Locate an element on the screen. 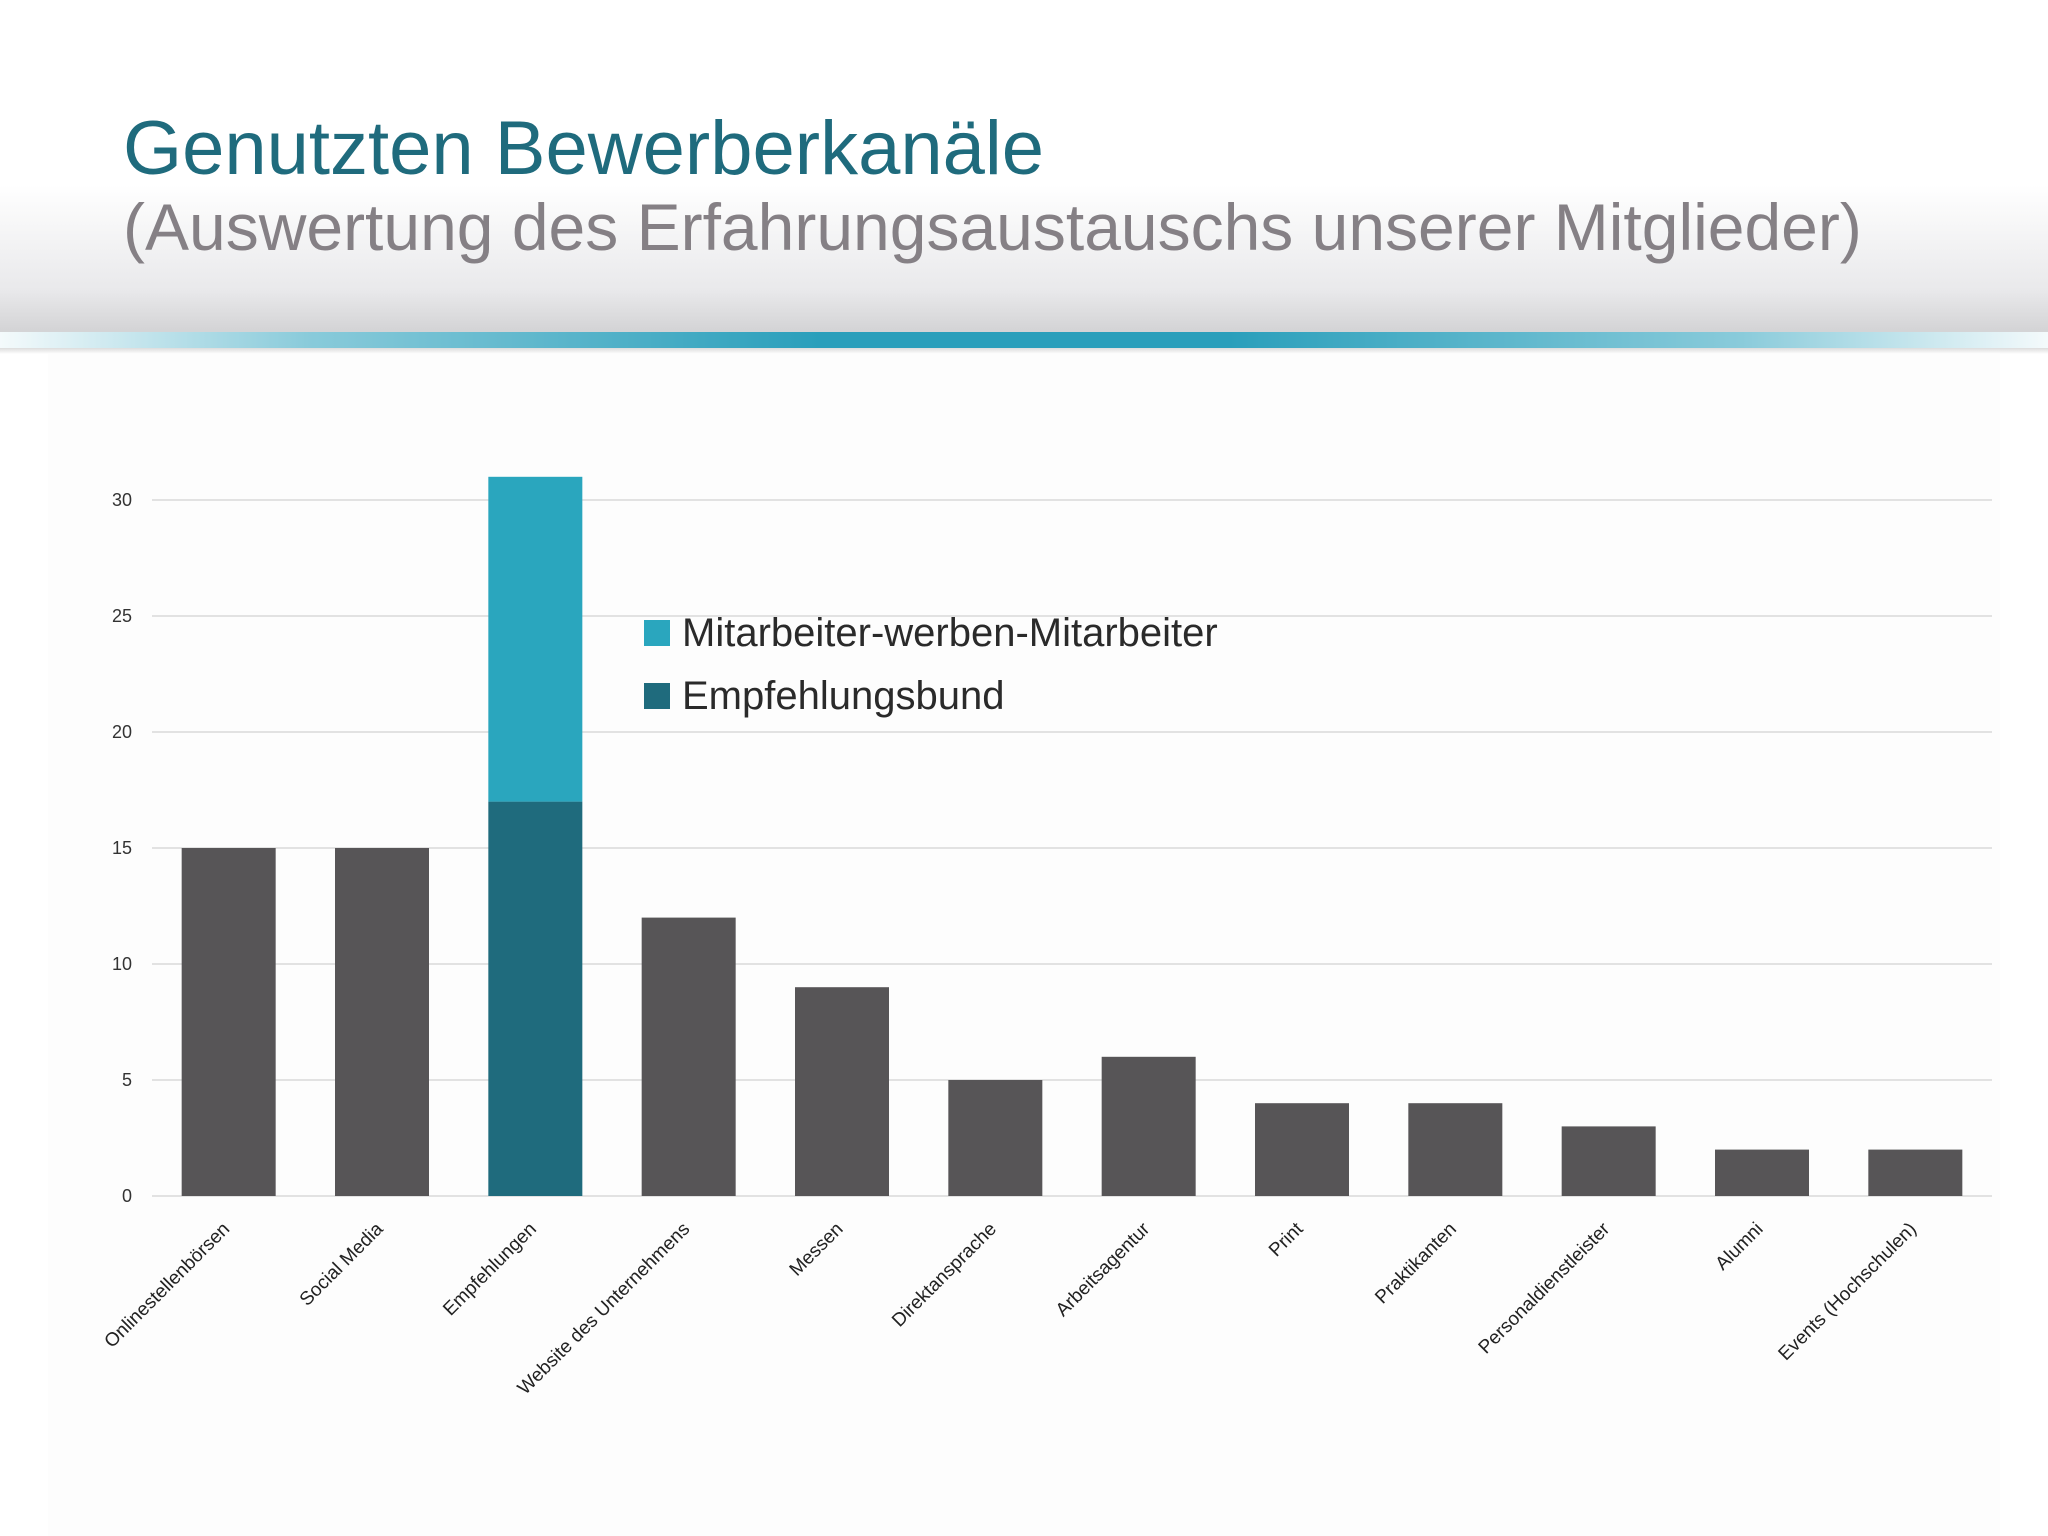  y-tick-label: 20 is located at coordinates (122, 732).